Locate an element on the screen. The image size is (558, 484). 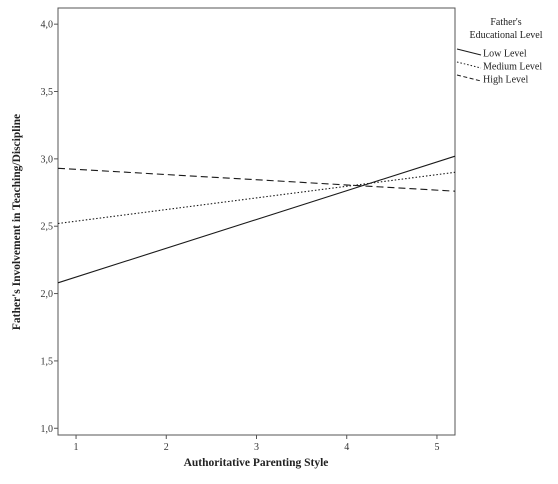
y-tick-label: 1,0 is located at coordinates (47, 429).